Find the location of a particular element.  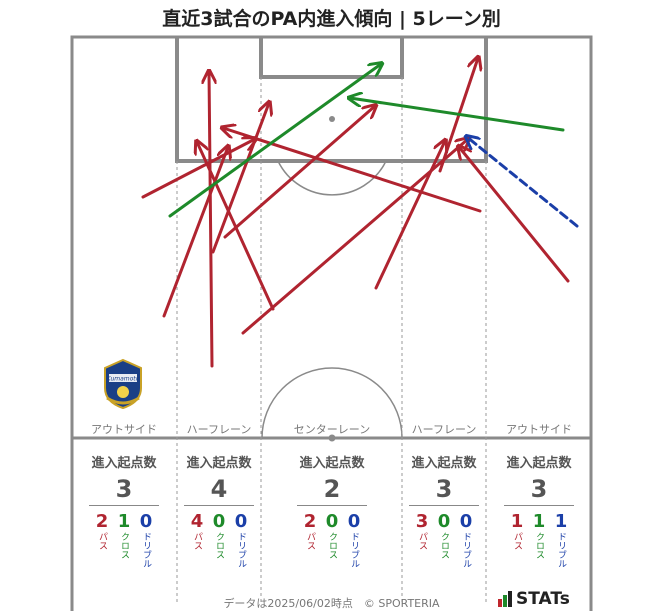

stats-logo-icon is located at coordinates (505, 599).